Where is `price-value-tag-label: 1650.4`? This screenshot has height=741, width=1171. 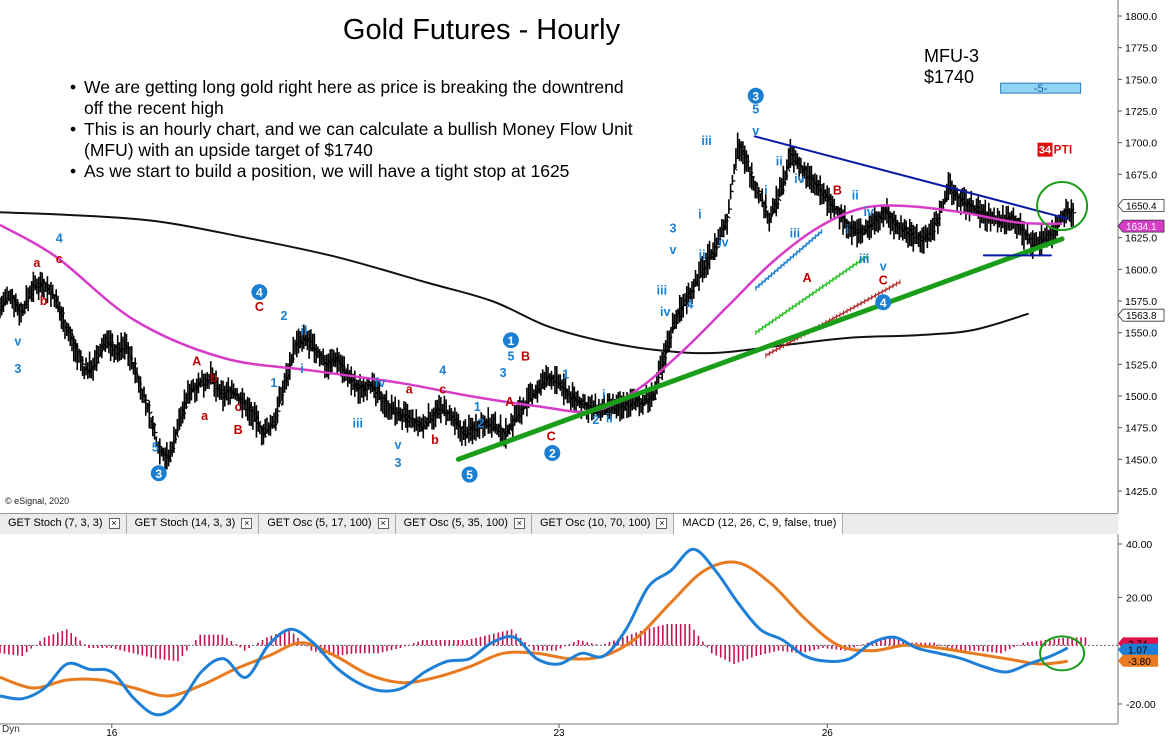 price-value-tag-label: 1650.4 is located at coordinates (1141, 206).